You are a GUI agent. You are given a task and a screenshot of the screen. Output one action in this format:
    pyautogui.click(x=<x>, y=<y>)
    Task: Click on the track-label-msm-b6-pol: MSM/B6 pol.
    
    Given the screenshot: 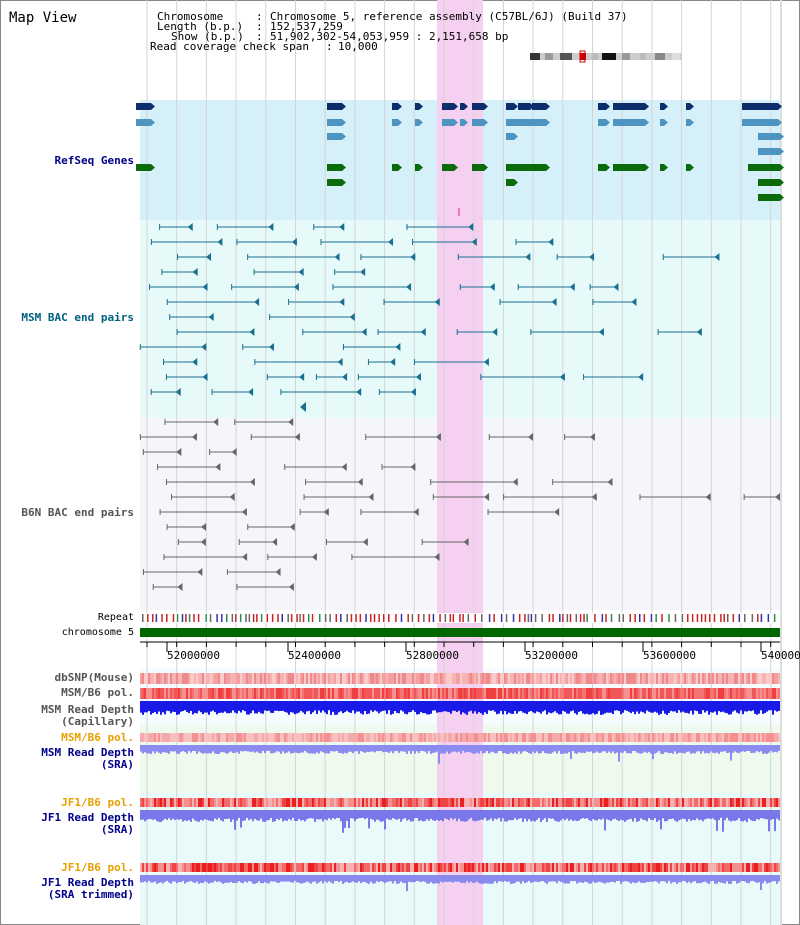 What is the action you would take?
    pyautogui.click(x=97, y=692)
    